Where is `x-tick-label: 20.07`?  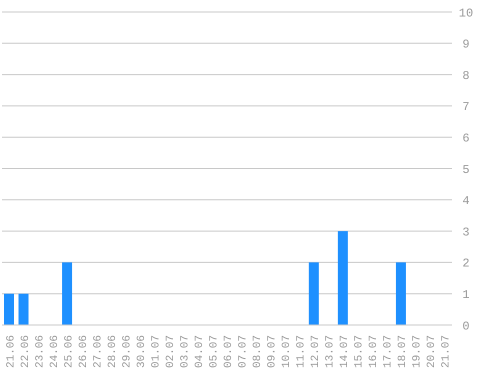 x-tick-label: 20.07 is located at coordinates (432, 351).